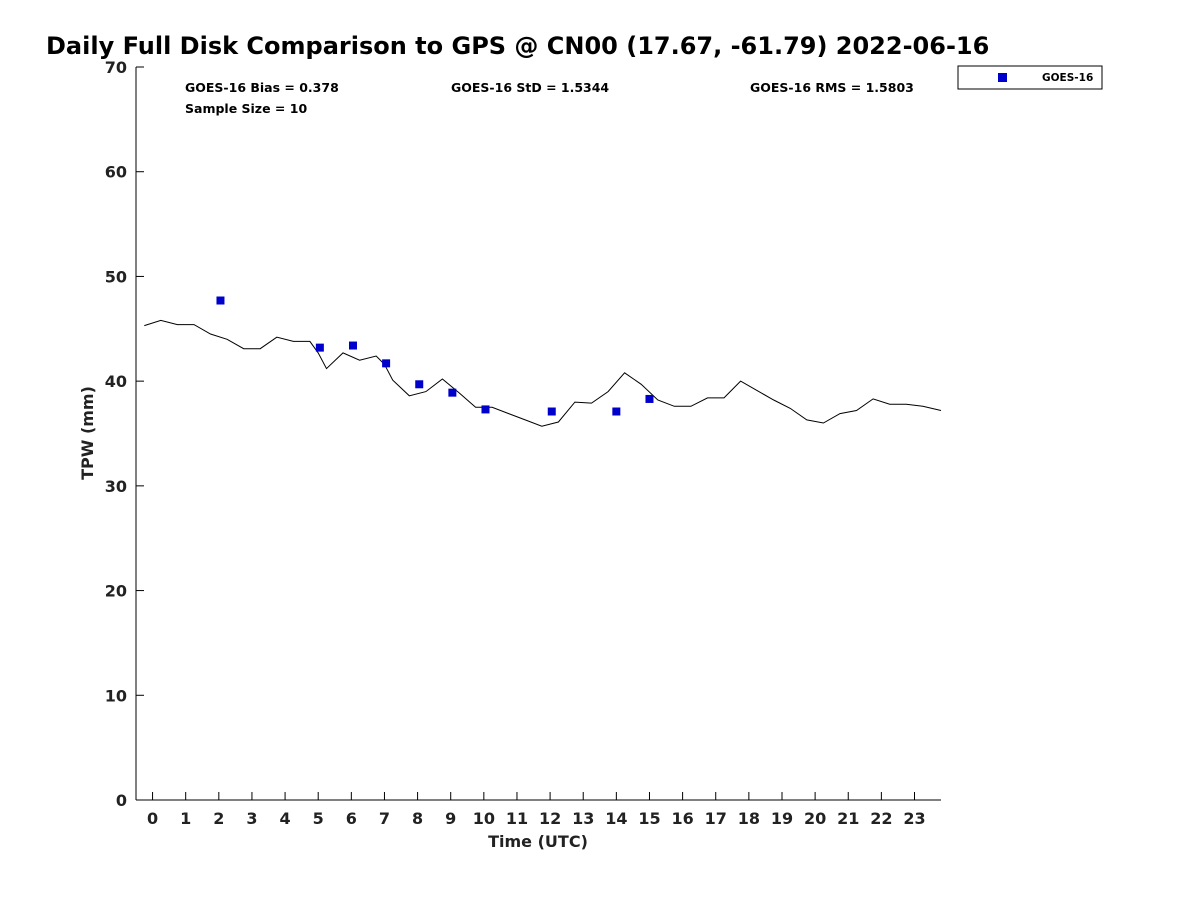  I want to click on x-ticks: 0 1 2 3 4 5 6 7 8 9 10 11 12 13 14 15 16 17 18 19 20 21 22 23, so click(536, 810).